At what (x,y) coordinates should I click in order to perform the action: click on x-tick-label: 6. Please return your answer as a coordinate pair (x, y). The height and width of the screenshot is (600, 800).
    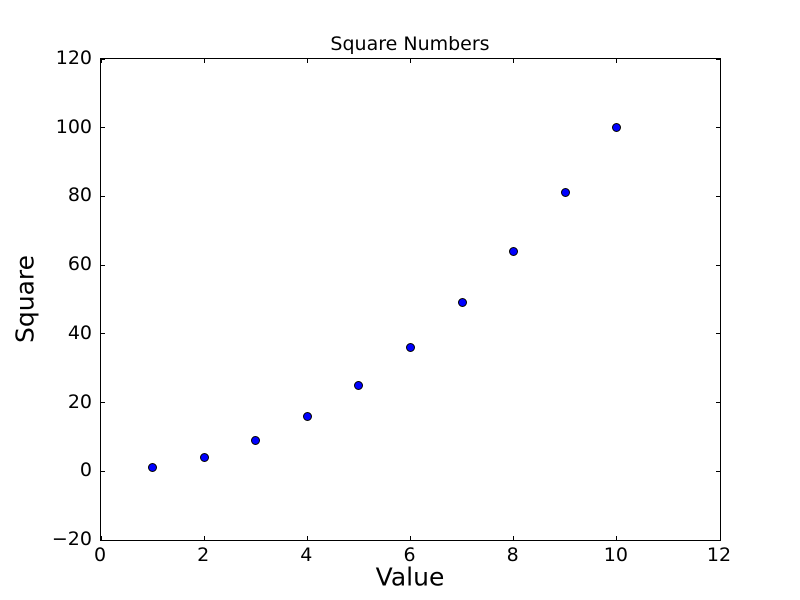
    Looking at the image, I should click on (409, 555).